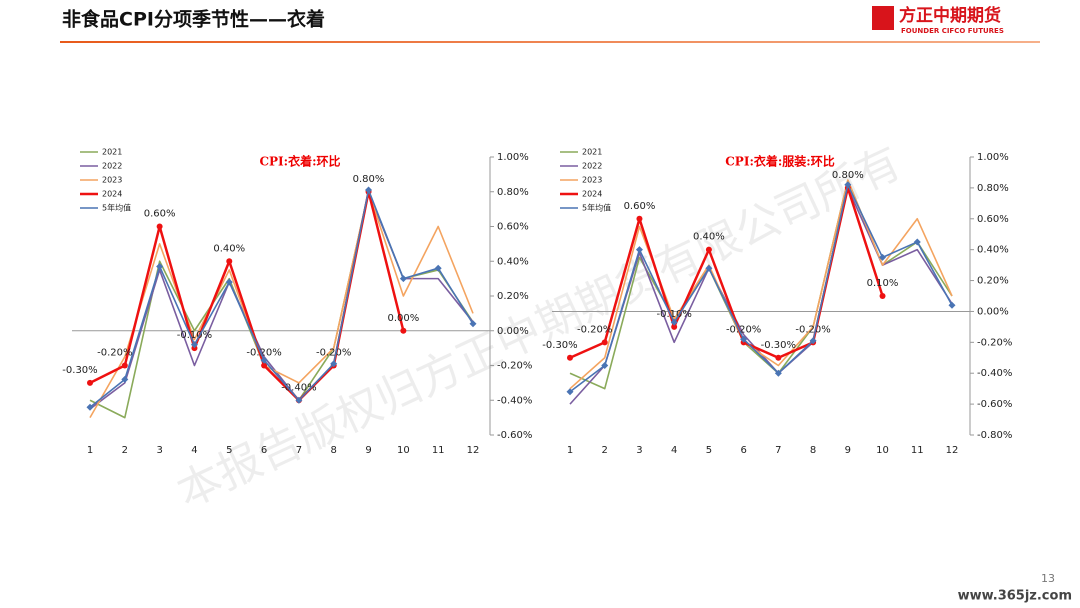 This screenshot has height=608, width=1080. What do you see at coordinates (334, 450) in the screenshot?
I see `x-tick-label: 8` at bounding box center [334, 450].